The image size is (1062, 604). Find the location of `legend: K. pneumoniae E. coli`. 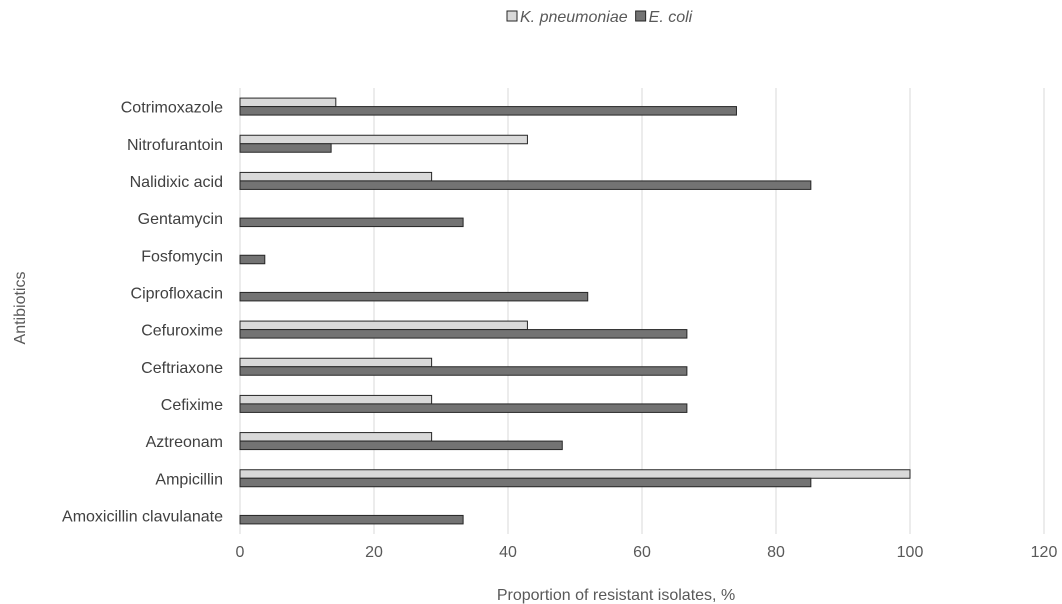

legend: K. pneumoniae E. coli is located at coordinates (599, 17).